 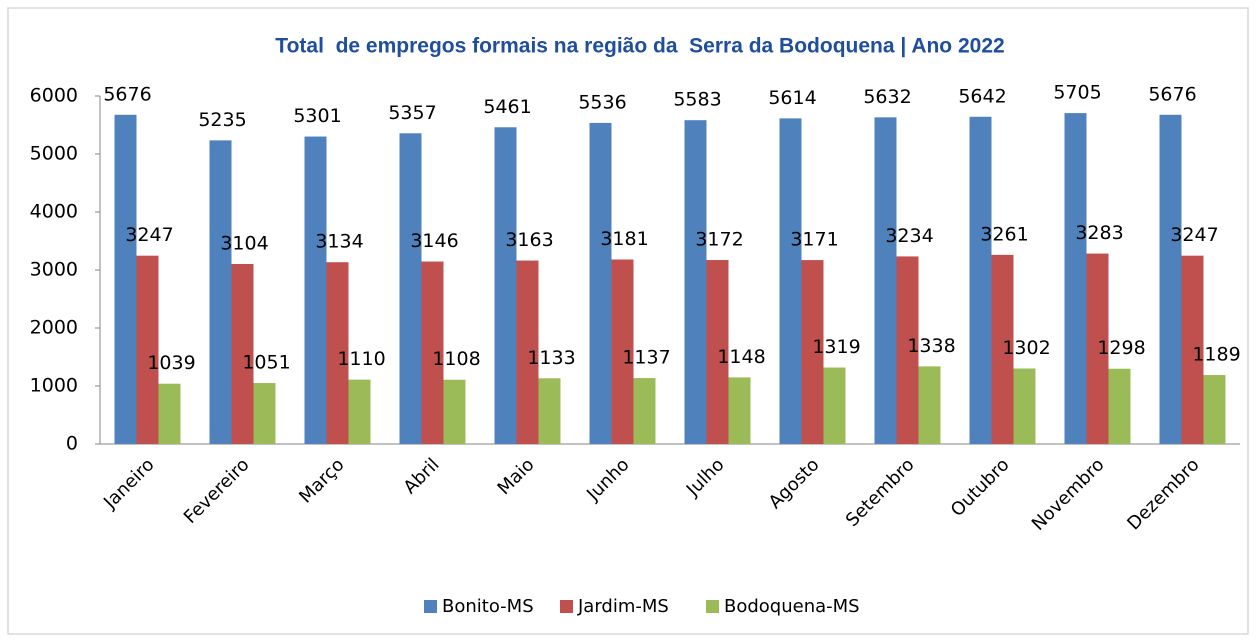 I want to click on value-label: 1319, so click(x=836, y=347).